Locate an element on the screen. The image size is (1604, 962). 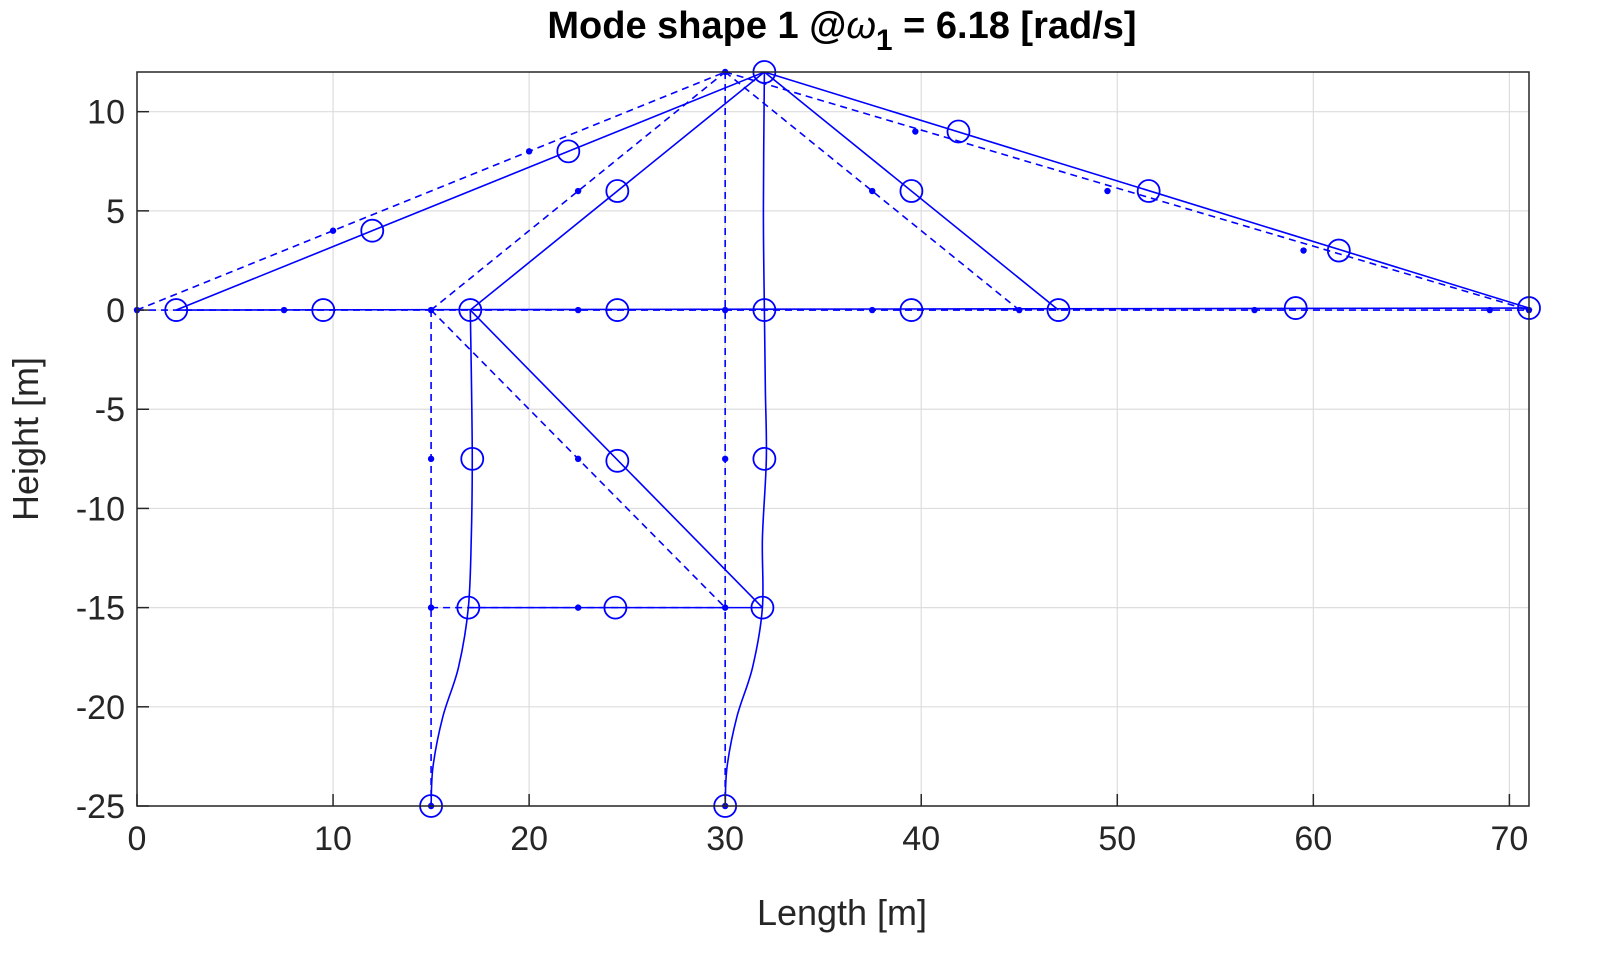
omega-symbol: ω is located at coordinates (861, 26).